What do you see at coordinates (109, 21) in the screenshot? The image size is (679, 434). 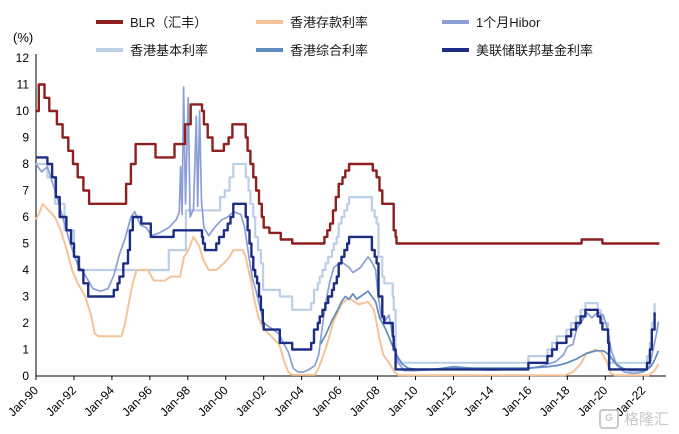 I see `legend-marker-blr` at bounding box center [109, 21].